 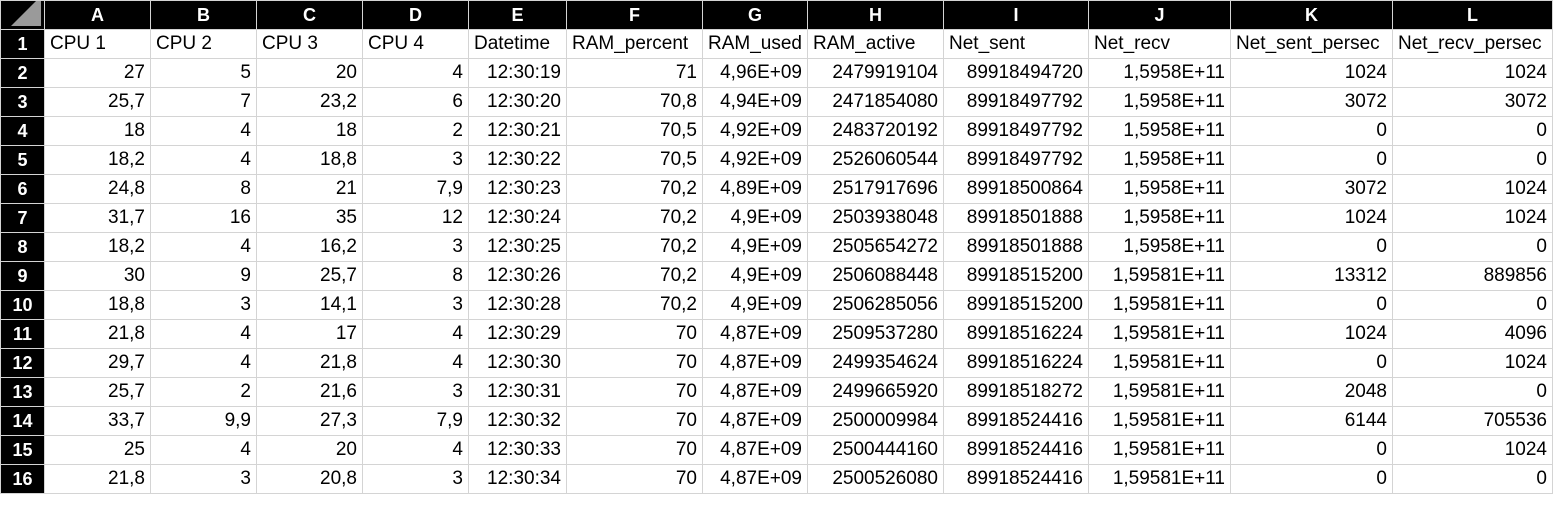 What do you see at coordinates (22, 102) in the screenshot?
I see `row-header: 3` at bounding box center [22, 102].